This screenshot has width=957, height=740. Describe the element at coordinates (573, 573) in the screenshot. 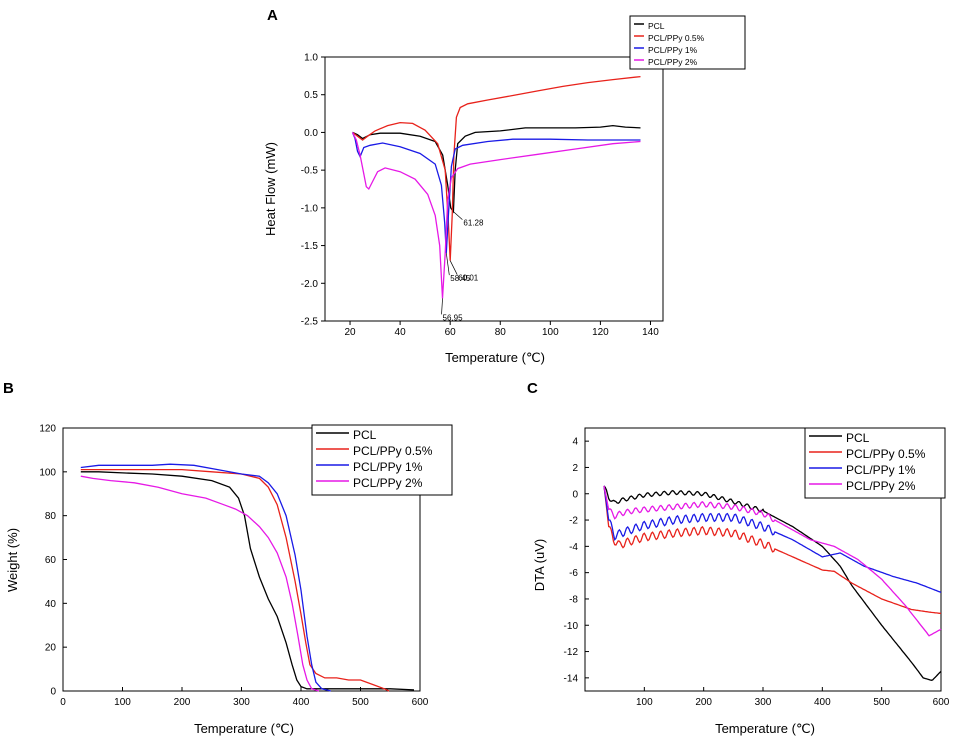

I see `y-tick-label: -6` at that location.